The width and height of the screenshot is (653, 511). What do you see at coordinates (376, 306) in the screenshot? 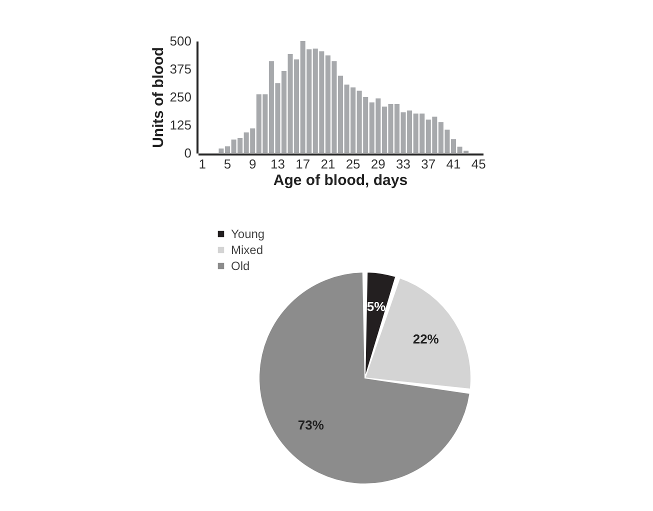
I see `data-label: 5%` at bounding box center [376, 306].